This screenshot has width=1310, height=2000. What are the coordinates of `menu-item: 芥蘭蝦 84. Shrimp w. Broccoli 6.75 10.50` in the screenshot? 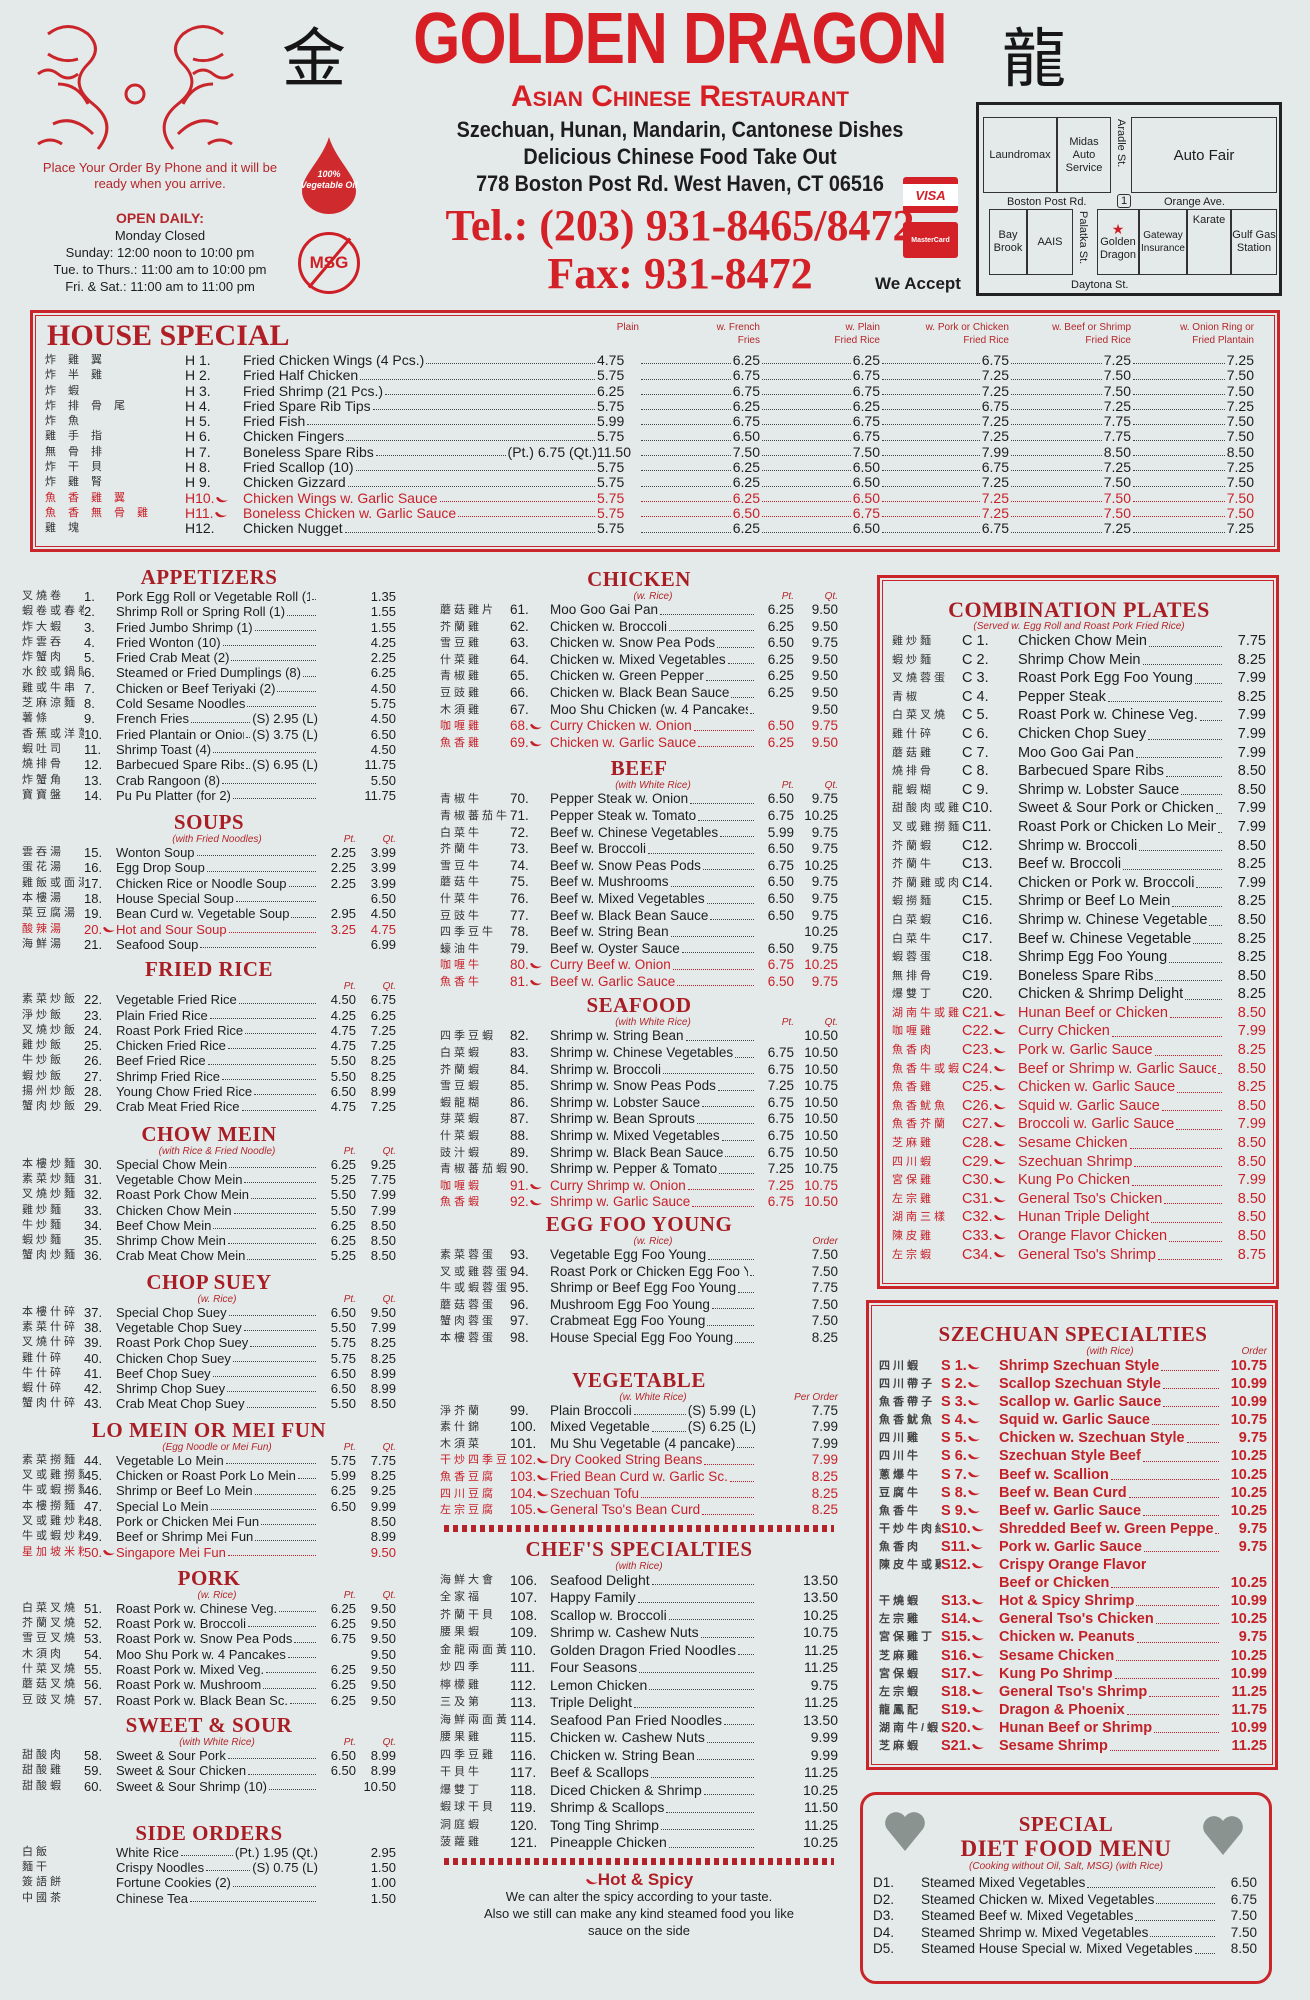 It's located at (639, 1070).